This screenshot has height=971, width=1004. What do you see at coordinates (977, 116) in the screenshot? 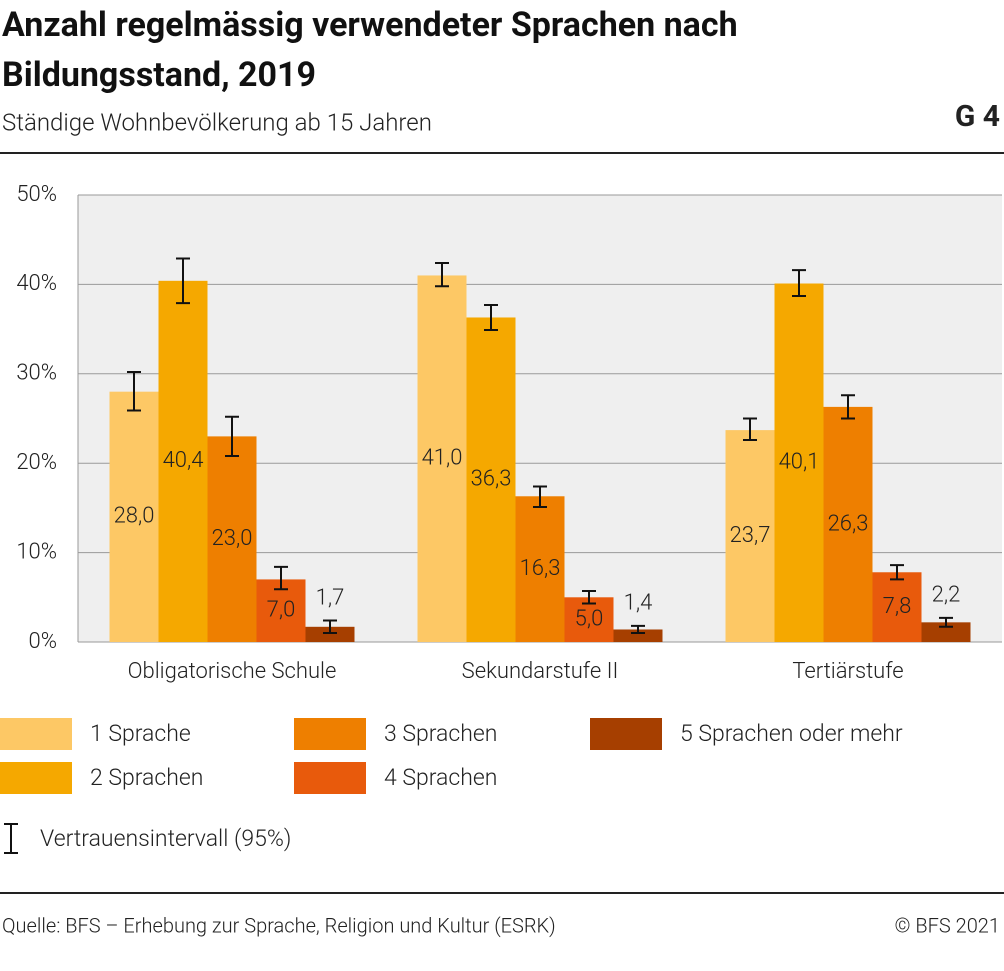
I see `chart-id: G 4` at bounding box center [977, 116].